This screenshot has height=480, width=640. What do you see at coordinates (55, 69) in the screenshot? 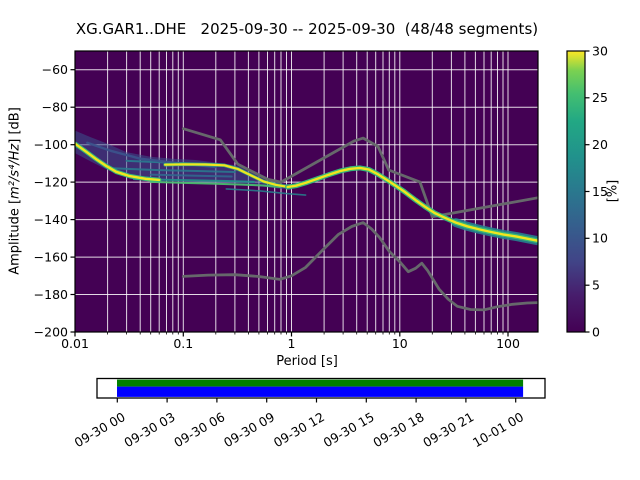
I see `y-tick-label: −60` at bounding box center [55, 69].